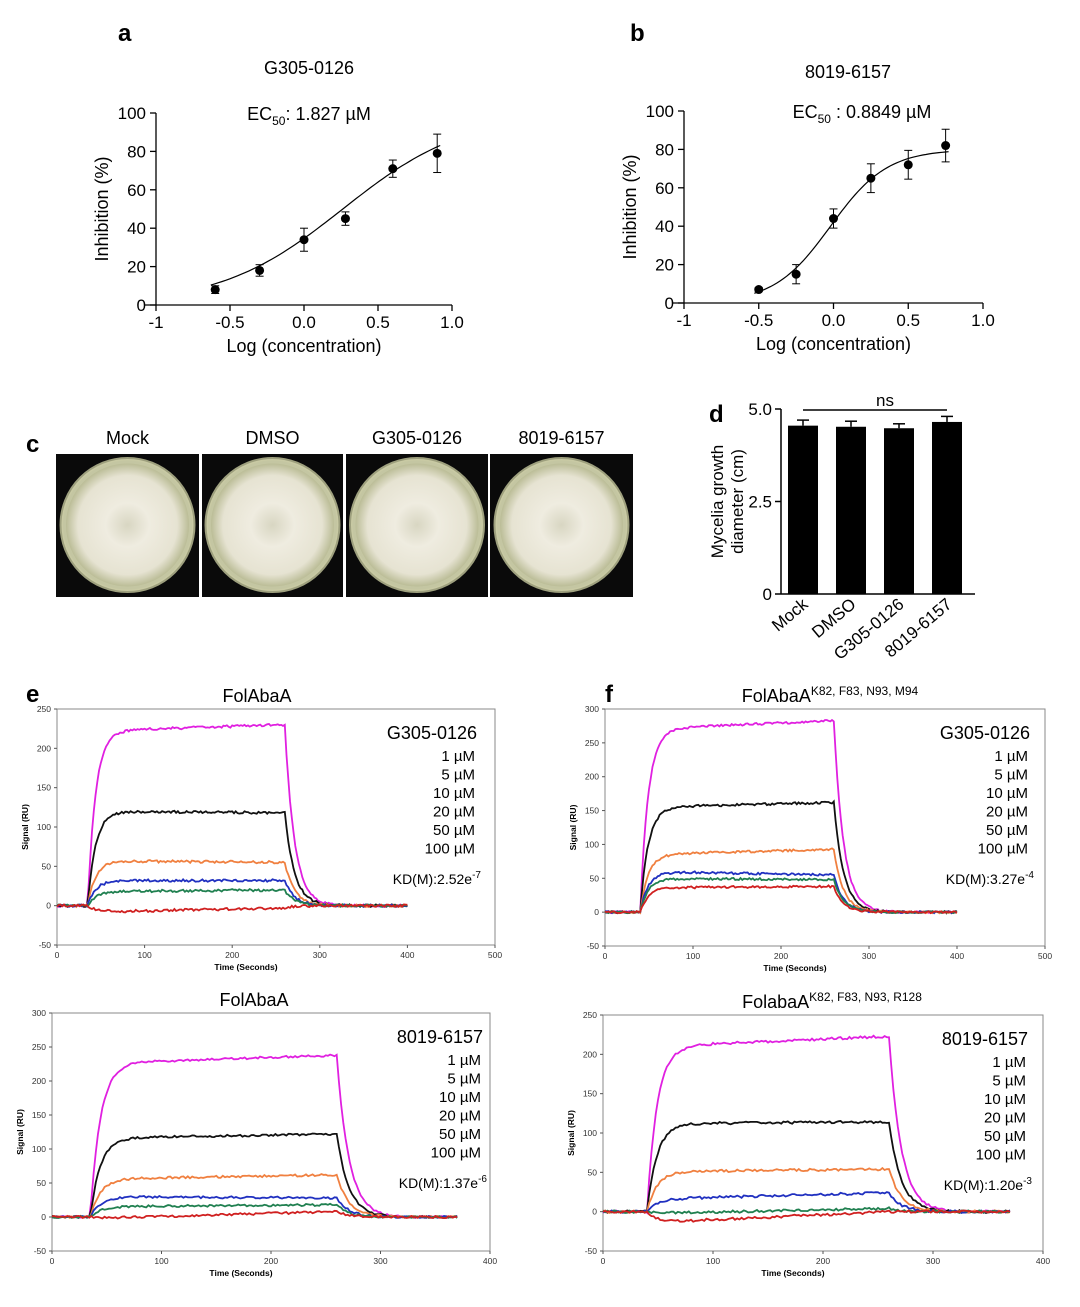  I want to click on y-tick-label: 2.5, so click(760, 502).